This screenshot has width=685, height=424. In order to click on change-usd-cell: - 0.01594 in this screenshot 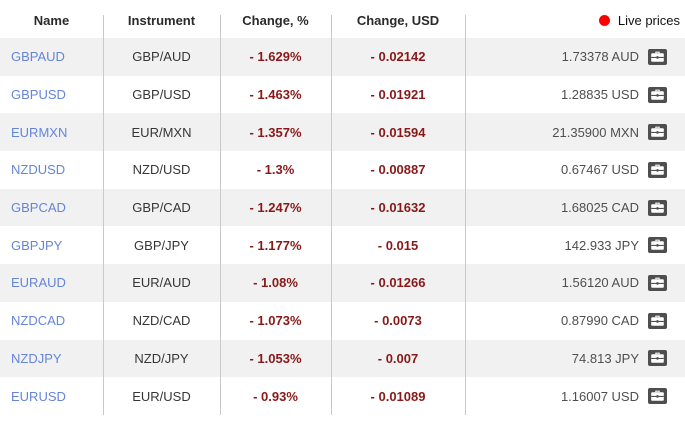, I will do `click(398, 132)`.